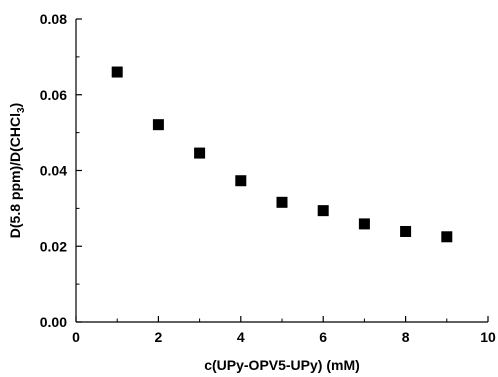 The image size is (498, 377). Describe the element at coordinates (406, 337) in the screenshot. I see `x-tick-label: 8` at that location.